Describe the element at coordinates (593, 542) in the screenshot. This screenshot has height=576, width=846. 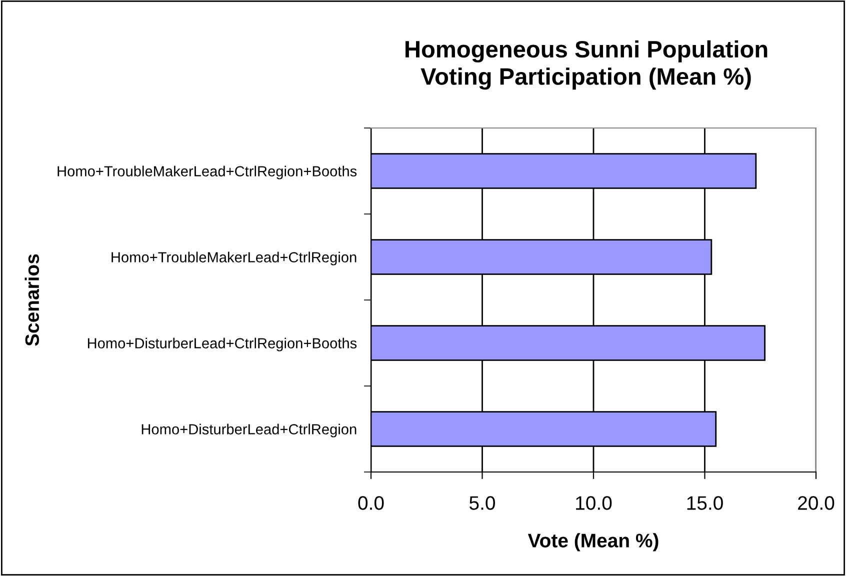
I see `x-axis-title: Vote (Mean %)` at that location.